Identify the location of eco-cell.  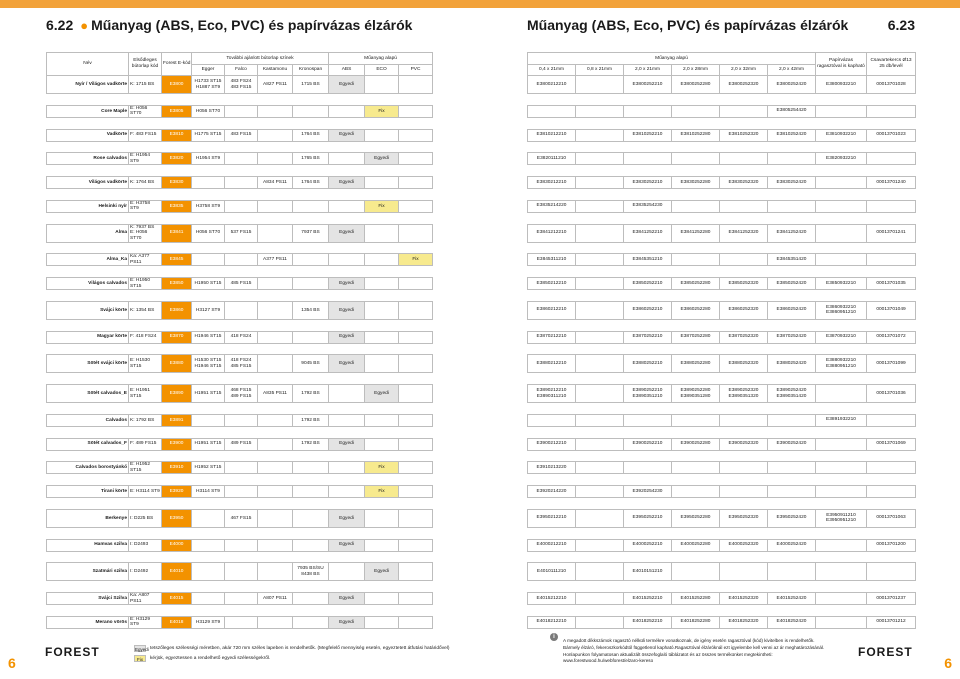
(382, 622).